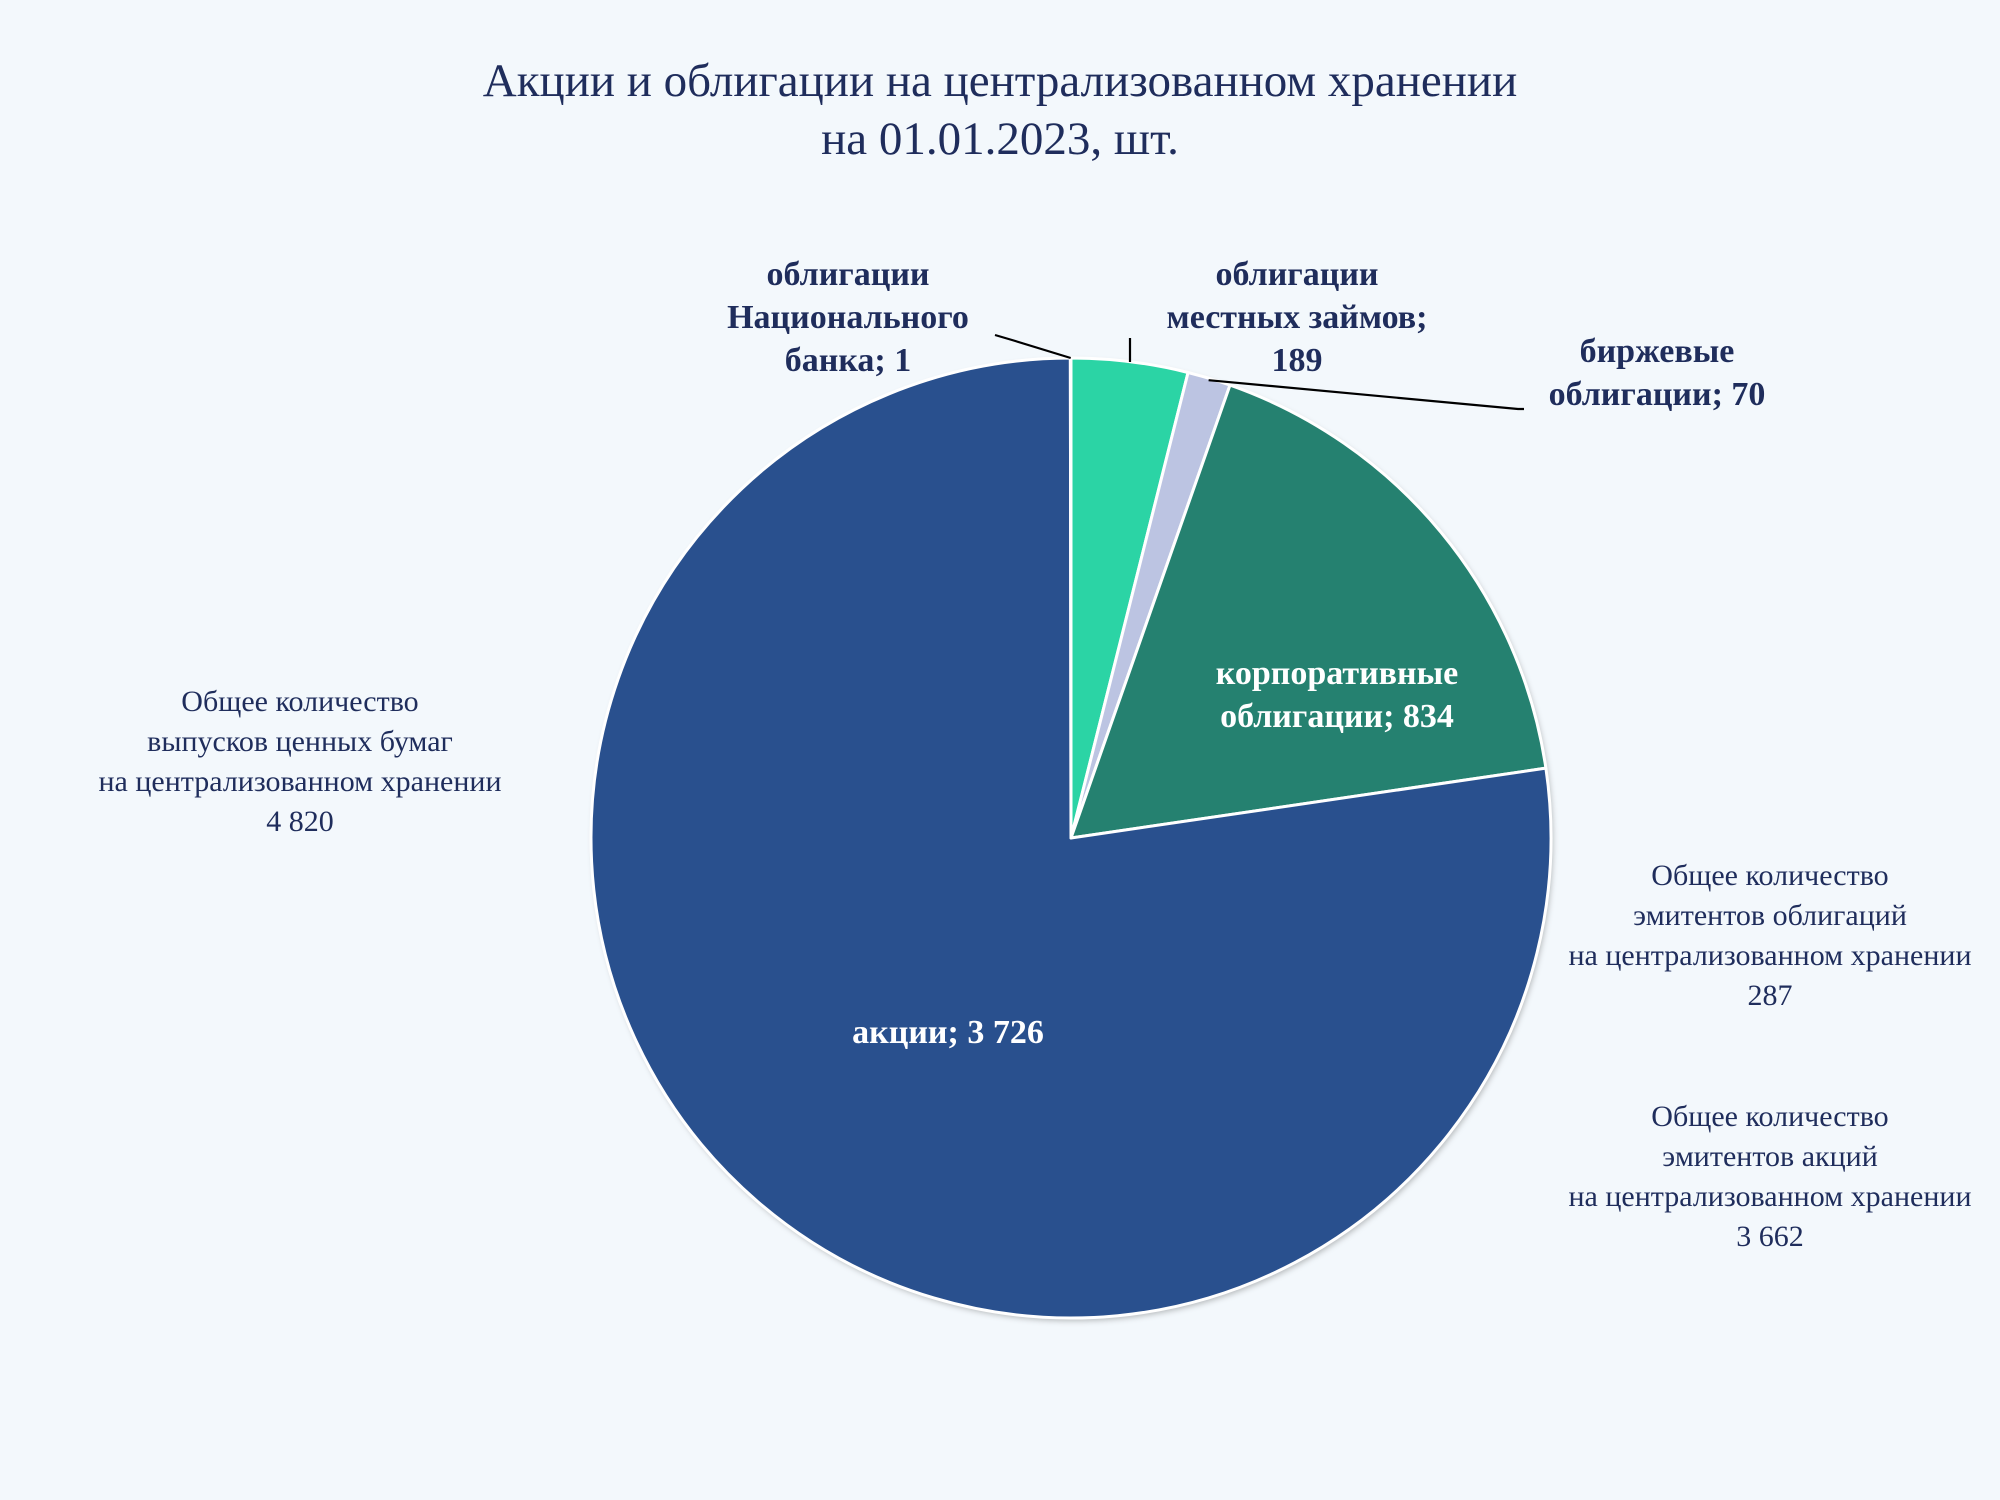 The image size is (2000, 1500). Describe the element at coordinates (300, 741) in the screenshot. I see `note-total-issues-line: выпусков ценных бумаг` at that location.